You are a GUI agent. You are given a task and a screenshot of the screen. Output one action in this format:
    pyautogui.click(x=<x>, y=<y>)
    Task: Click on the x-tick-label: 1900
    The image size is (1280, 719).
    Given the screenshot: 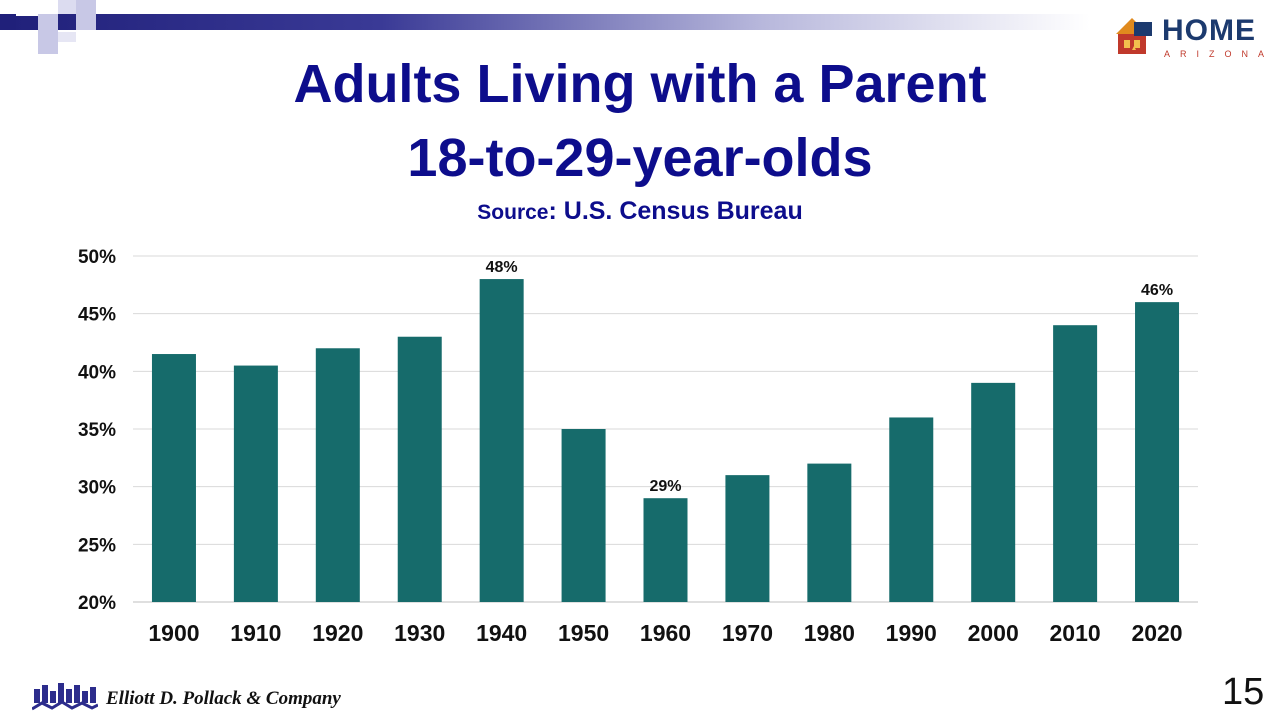 What is the action you would take?
    pyautogui.click(x=173, y=633)
    